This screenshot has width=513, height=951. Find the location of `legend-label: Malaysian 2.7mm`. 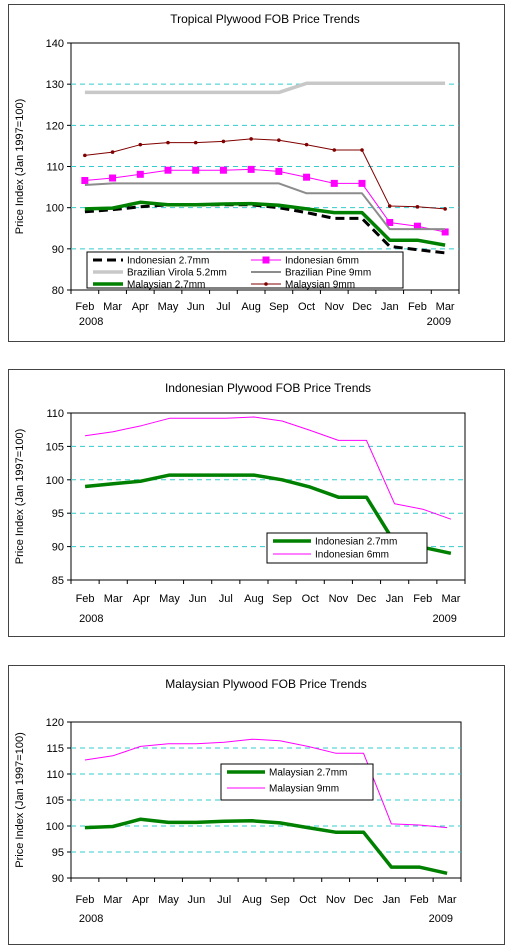

legend-label: Malaysian 2.7mm is located at coordinates (166, 285).